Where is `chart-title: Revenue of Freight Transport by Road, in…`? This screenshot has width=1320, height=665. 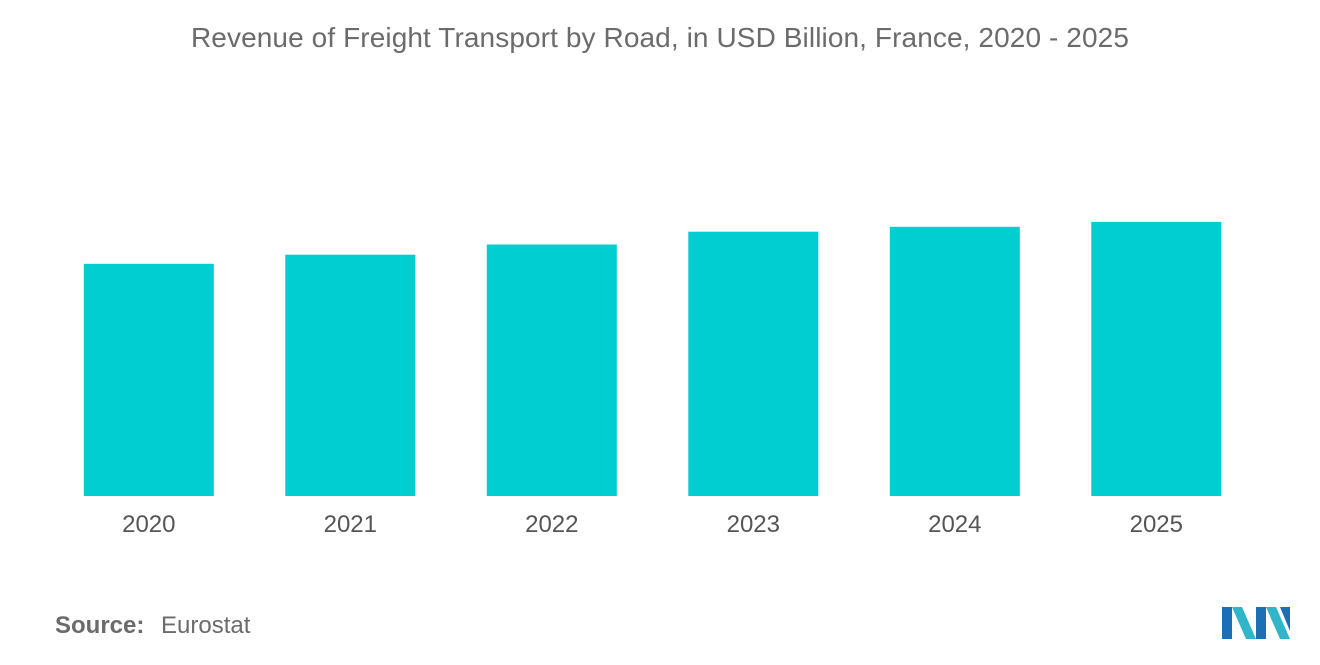
chart-title: Revenue of Freight Transport by Road, in… is located at coordinates (659, 37).